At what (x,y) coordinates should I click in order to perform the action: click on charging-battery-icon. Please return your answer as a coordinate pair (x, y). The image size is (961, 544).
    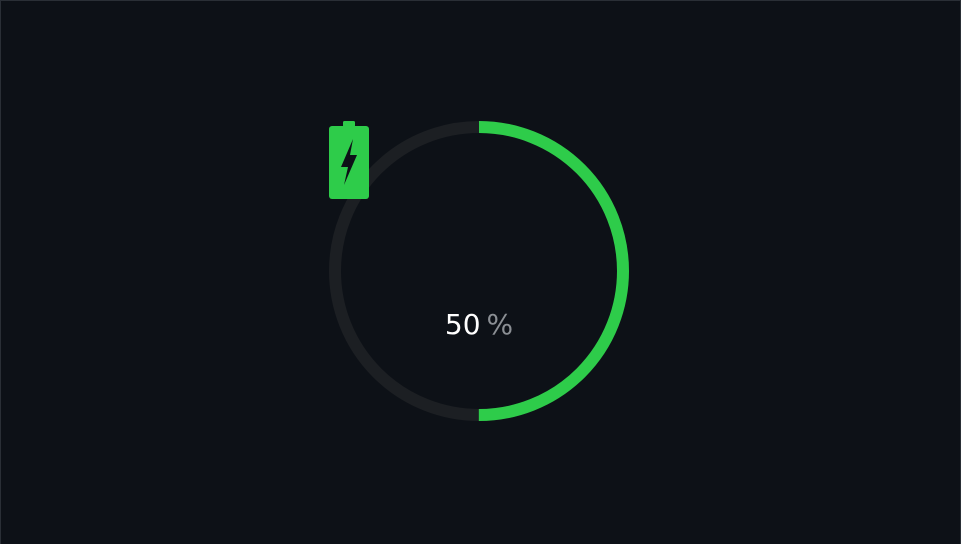
    Looking at the image, I should click on (349, 160).